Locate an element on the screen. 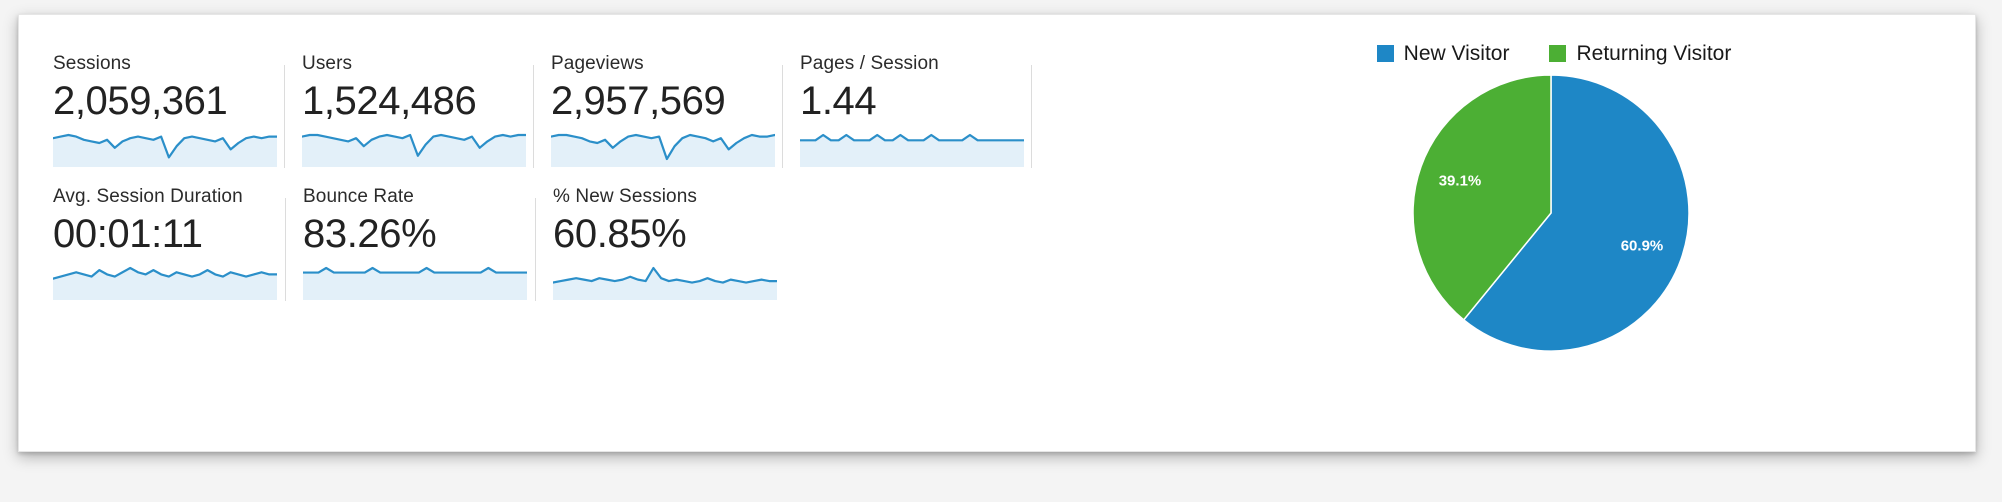 The width and height of the screenshot is (2002, 502). pie-legend: New Visitor Returning Visitor is located at coordinates (1539, 53).